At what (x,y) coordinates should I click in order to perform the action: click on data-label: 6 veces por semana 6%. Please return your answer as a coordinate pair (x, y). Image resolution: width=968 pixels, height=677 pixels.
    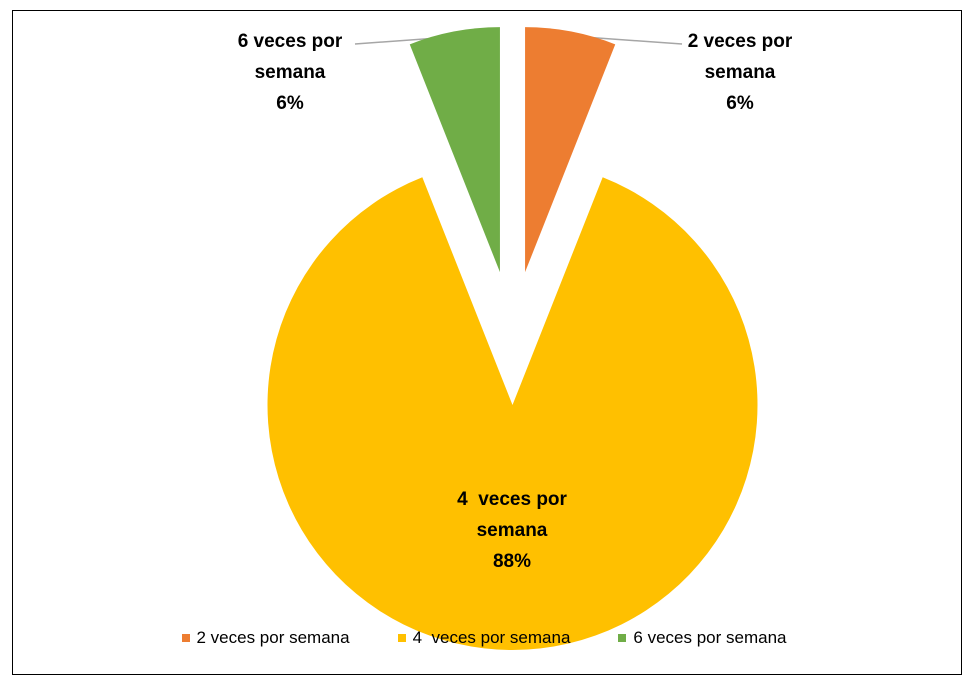
    Looking at the image, I should click on (290, 72).